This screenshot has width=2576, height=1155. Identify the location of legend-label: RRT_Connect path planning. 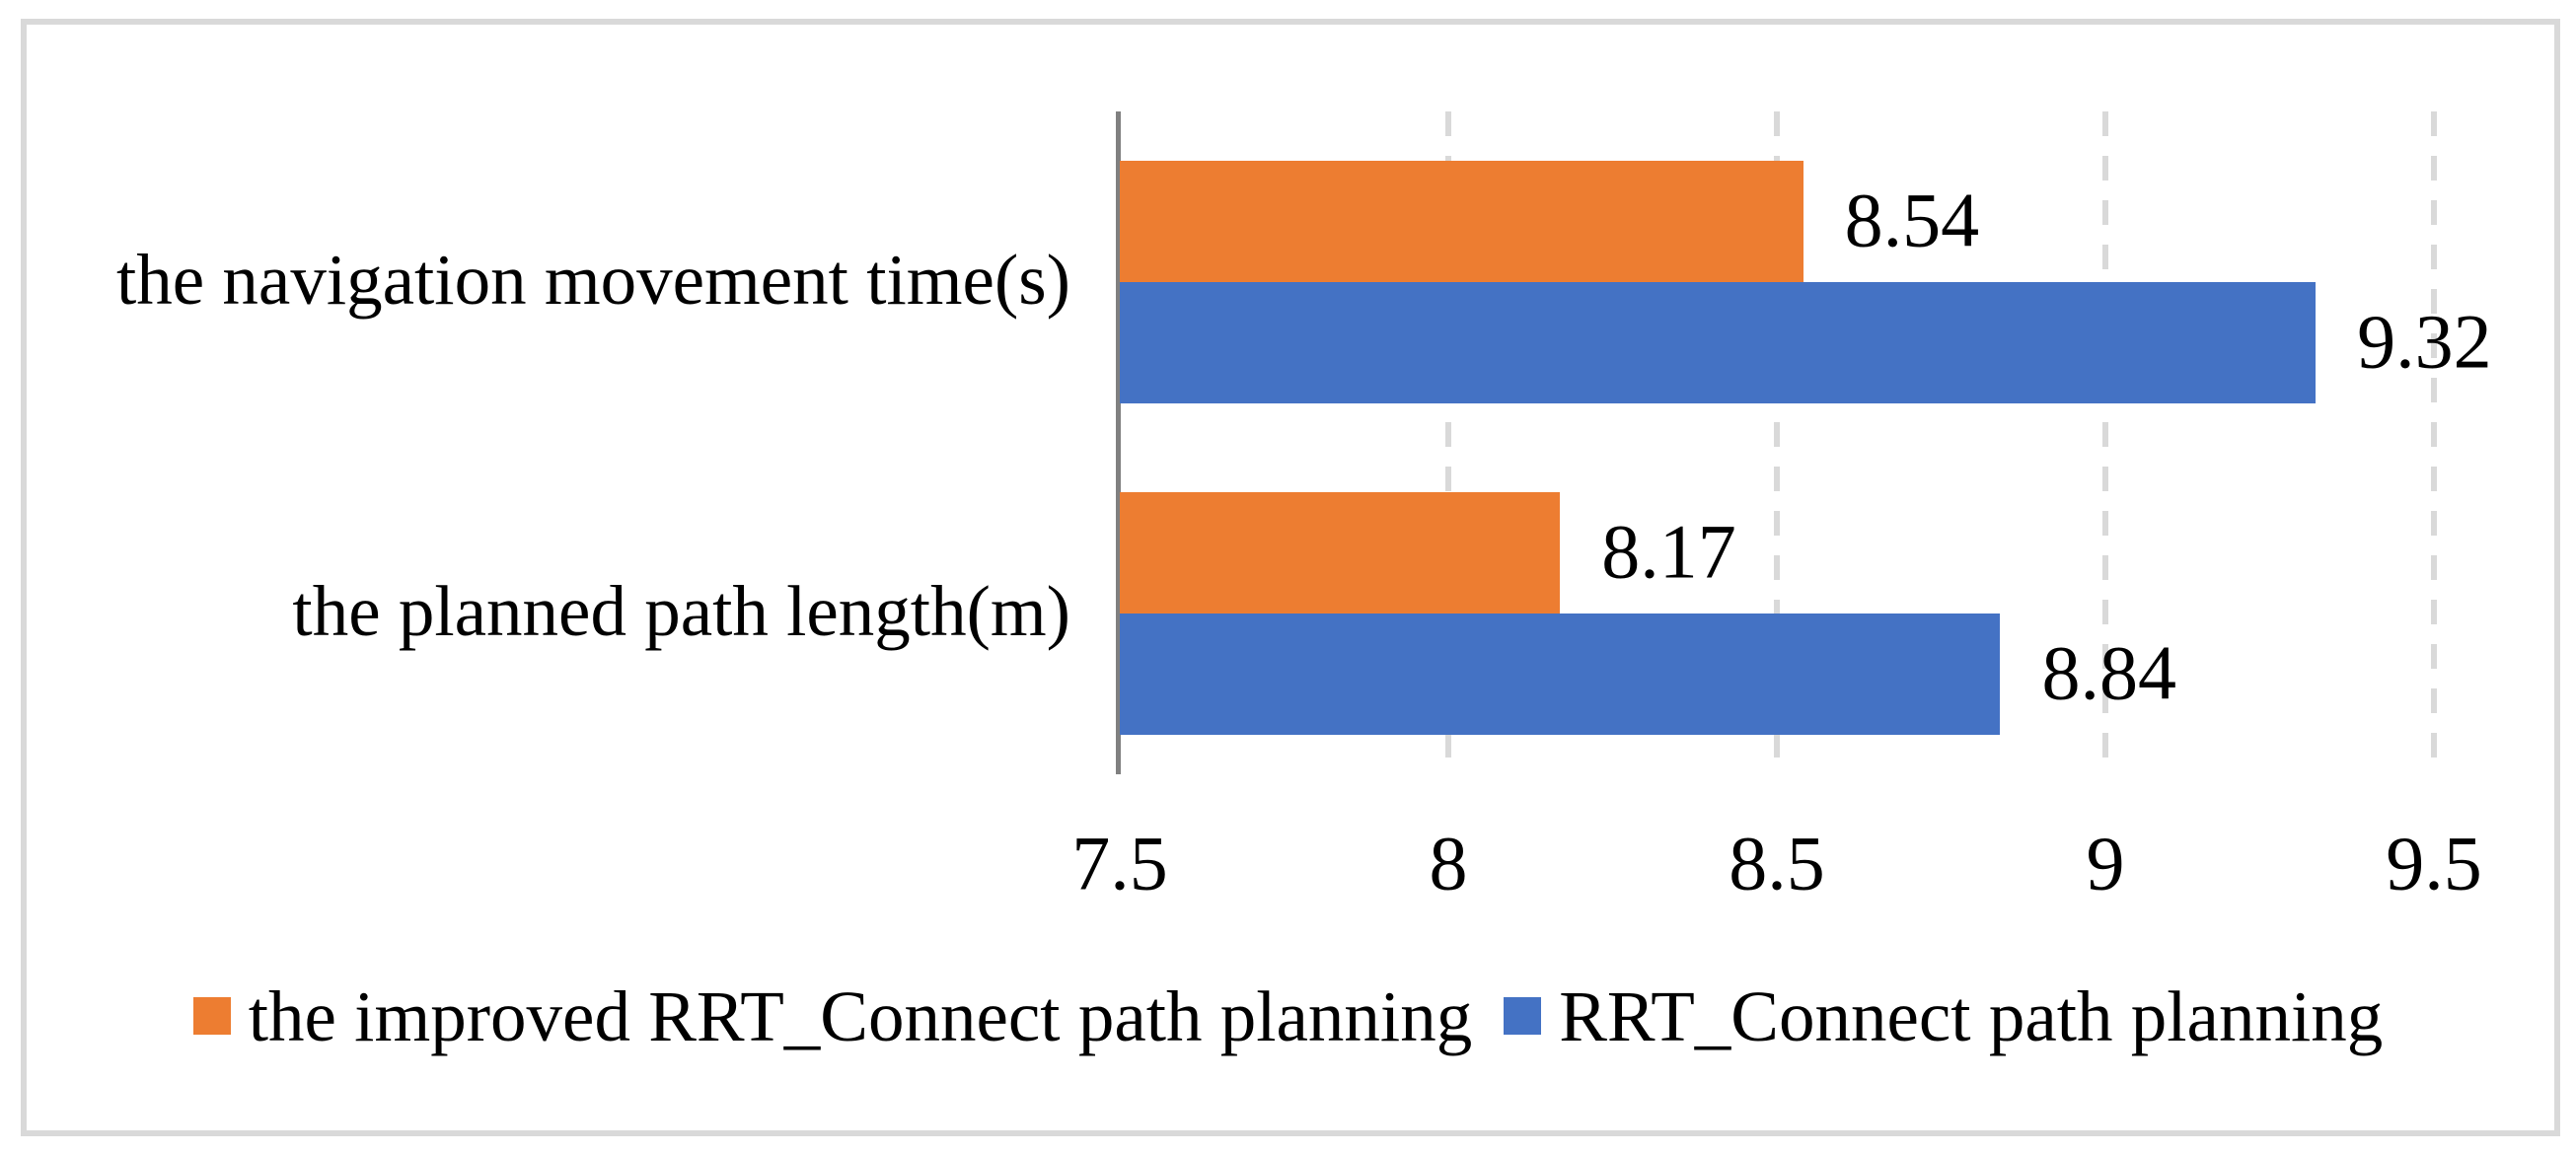
(1971, 1015).